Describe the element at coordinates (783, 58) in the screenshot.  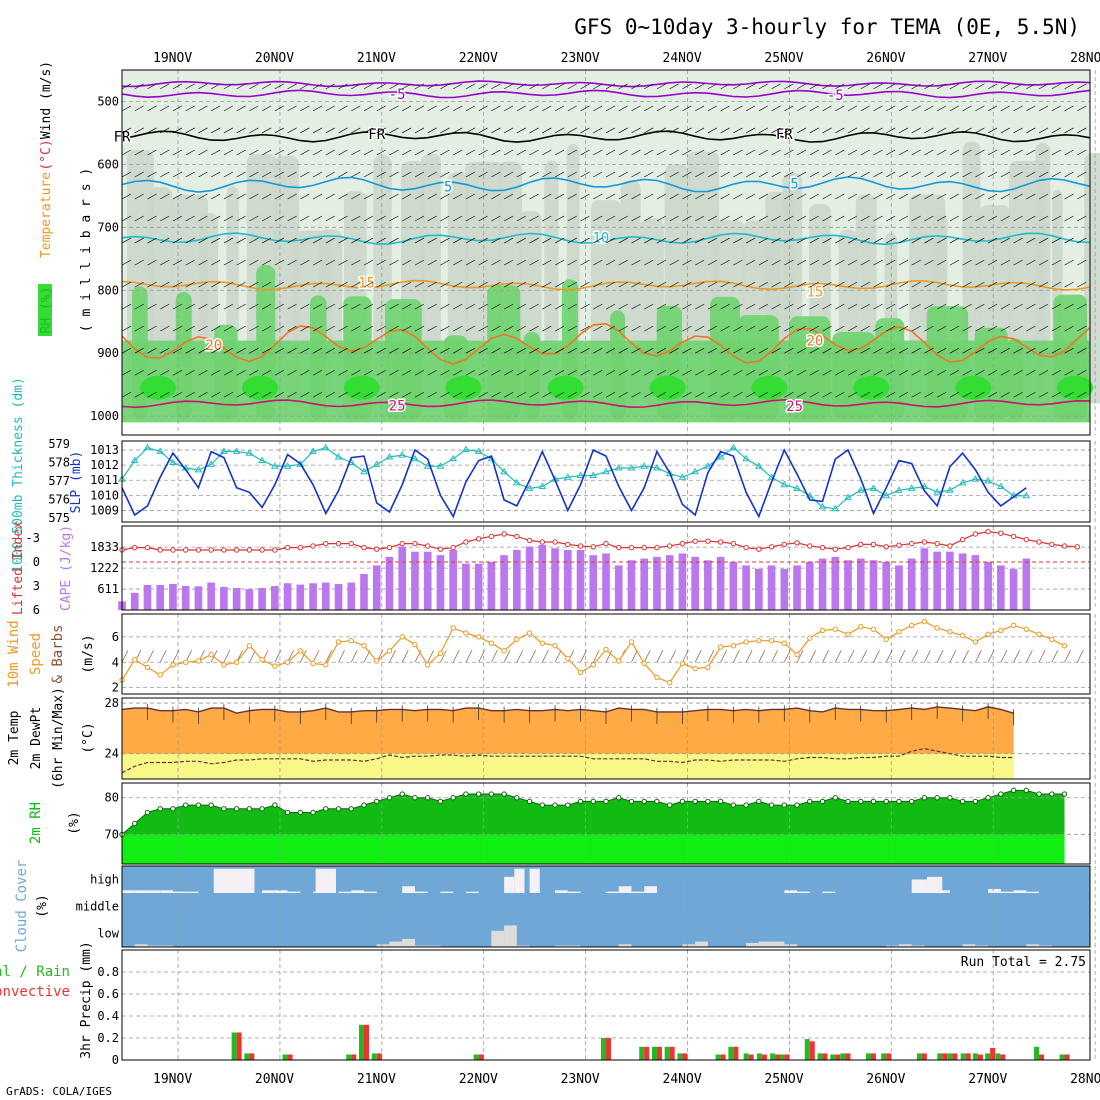
I see `date-label-top: 25NOV` at that location.